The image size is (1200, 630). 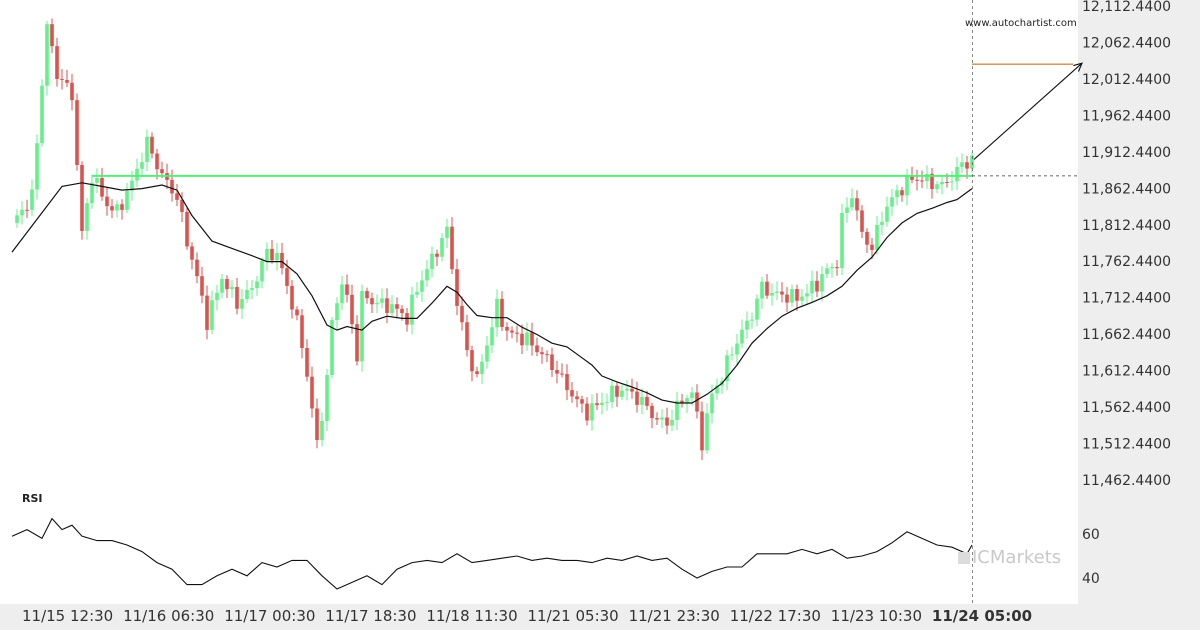 I want to click on rsi-axis: 60 40, so click(x=1091, y=557).